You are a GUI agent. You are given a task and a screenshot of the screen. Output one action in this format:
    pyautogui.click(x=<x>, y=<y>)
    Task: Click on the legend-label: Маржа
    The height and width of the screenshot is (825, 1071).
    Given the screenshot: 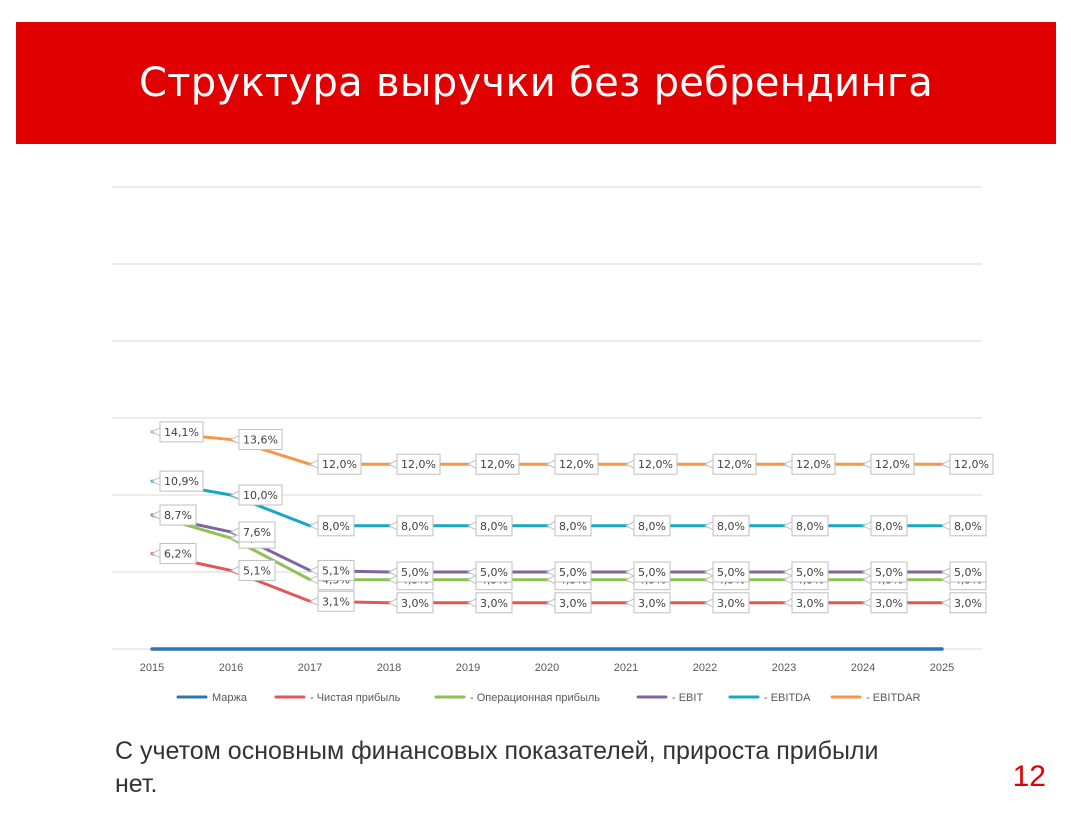 What is the action you would take?
    pyautogui.click(x=230, y=698)
    